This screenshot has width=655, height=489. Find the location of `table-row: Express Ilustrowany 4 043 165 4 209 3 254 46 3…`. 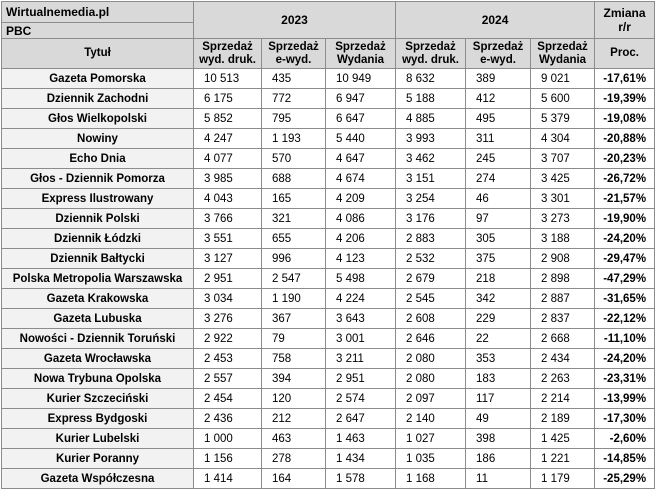

table-row: Express Ilustrowany 4 043 165 4 209 3 254 46 3… is located at coordinates (328, 198).